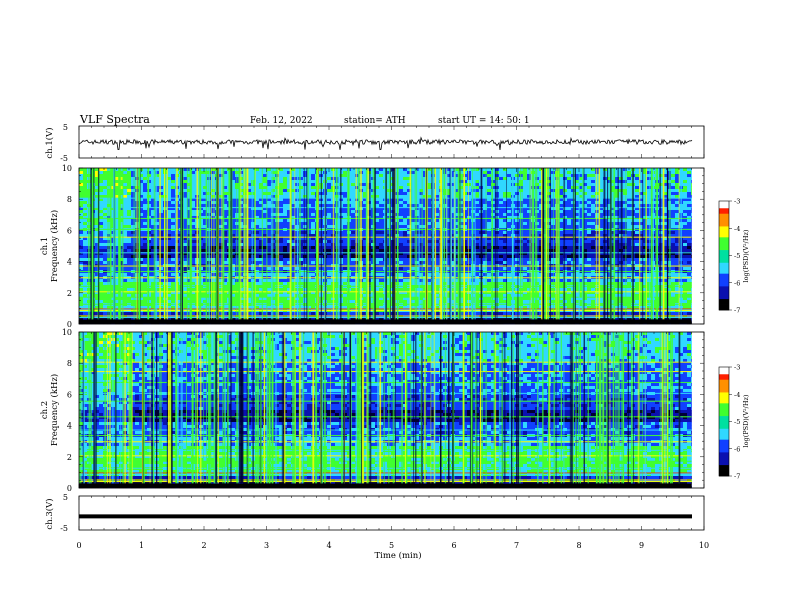 This screenshot has height=612, width=792. What do you see at coordinates (484, 121) in the screenshot?
I see `start-time-label: start UT = 14: 50: 1` at bounding box center [484, 121].